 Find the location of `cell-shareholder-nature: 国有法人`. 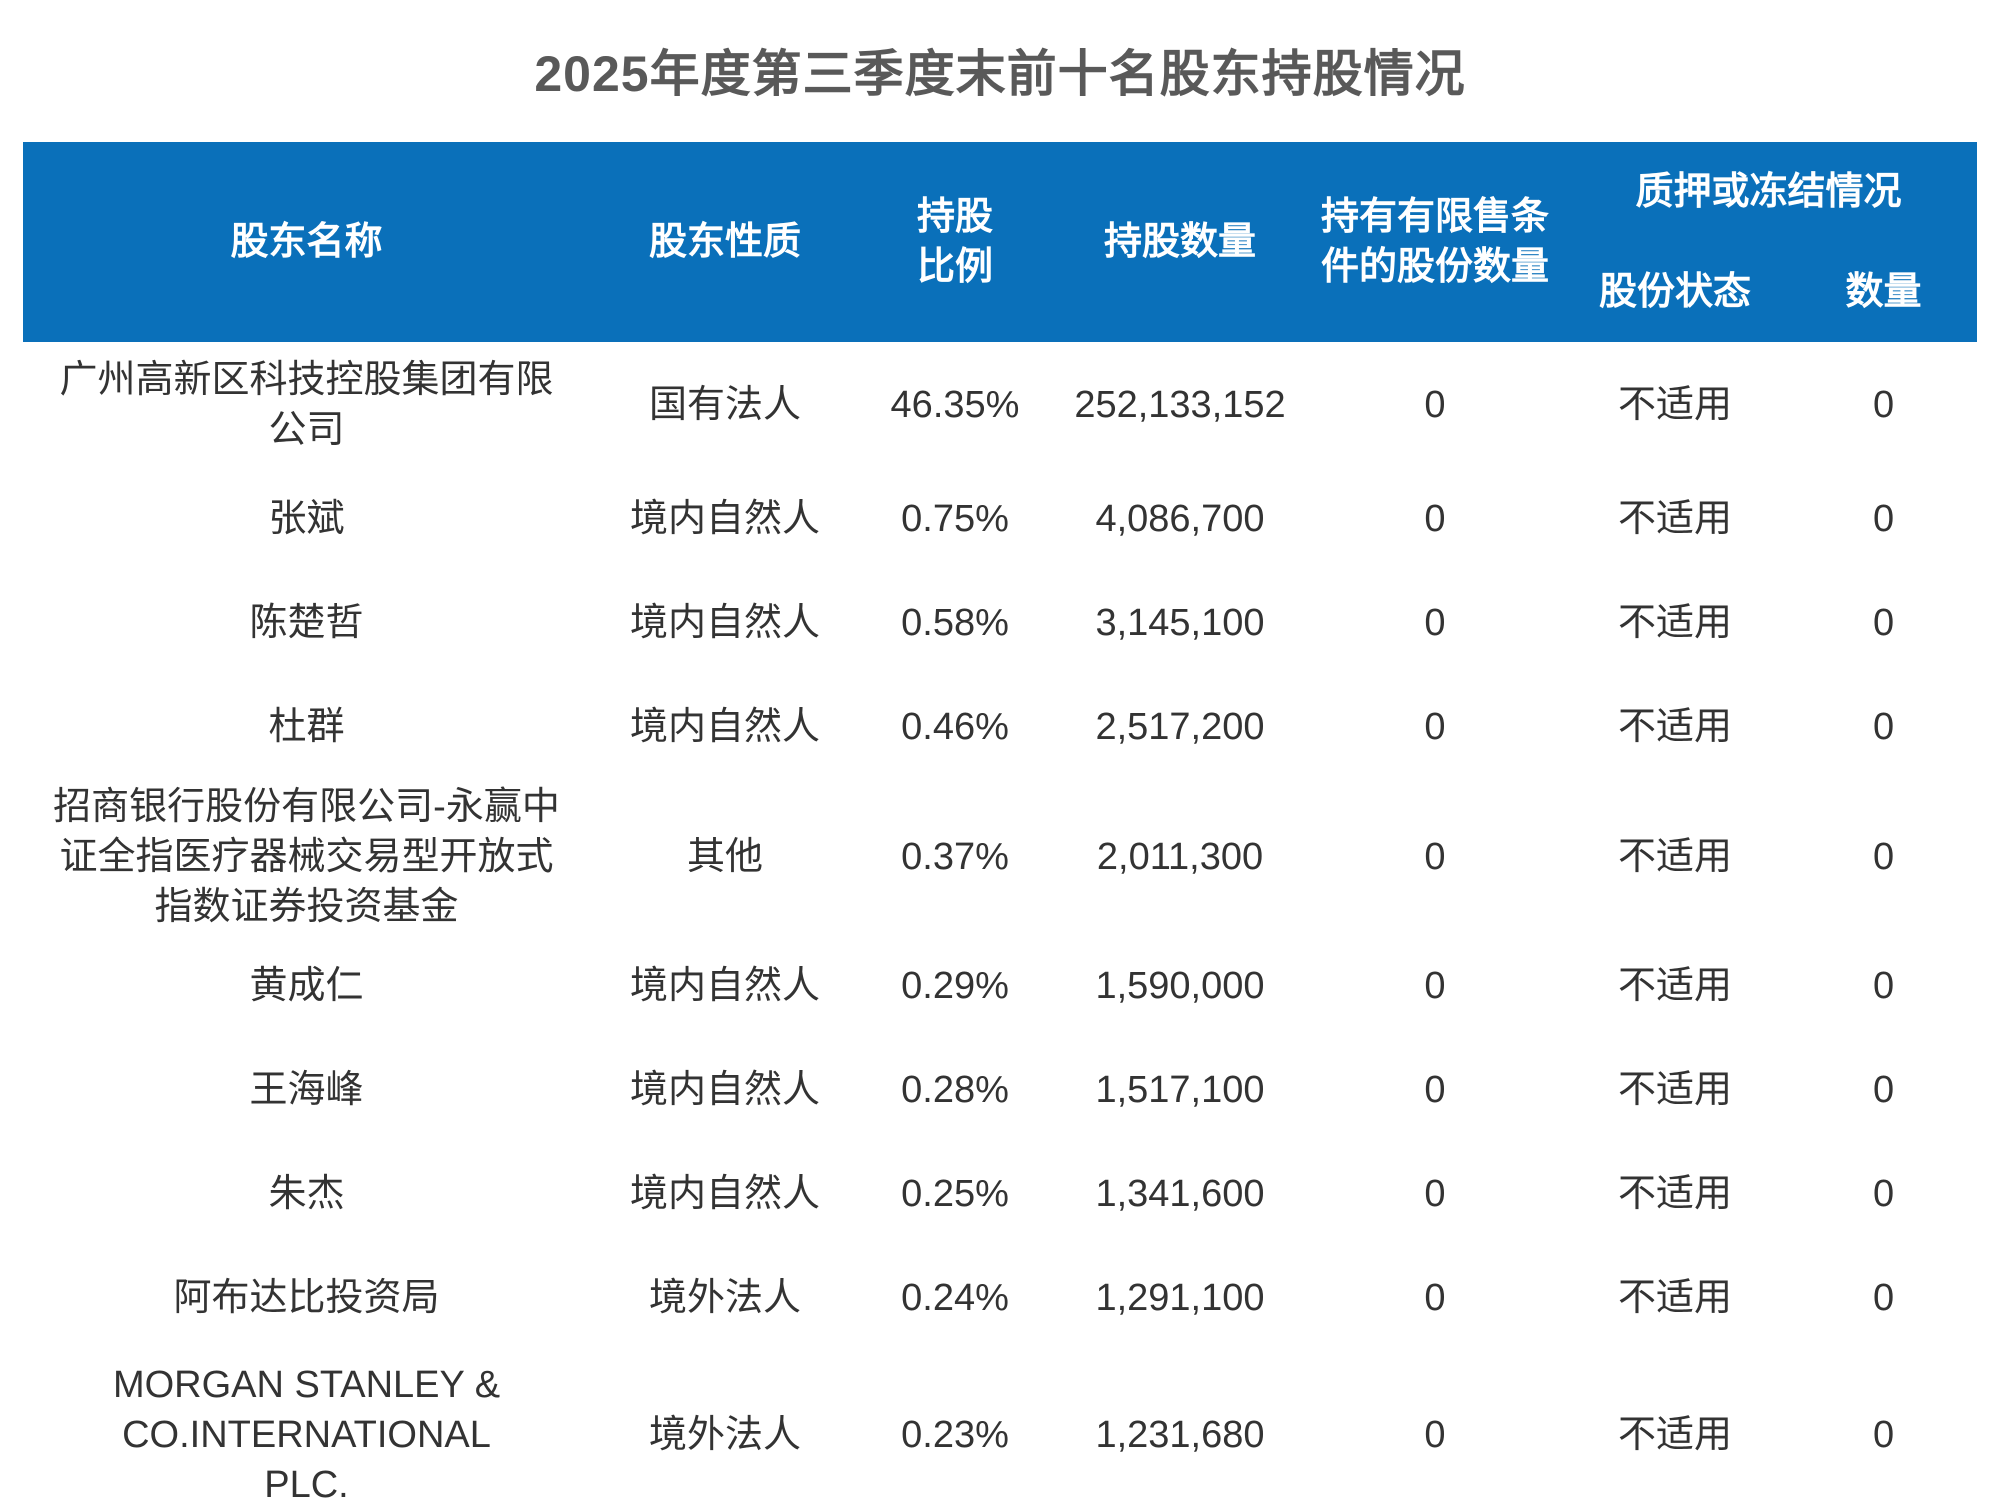

cell-shareholder-nature: 国有法人 is located at coordinates (725, 404).